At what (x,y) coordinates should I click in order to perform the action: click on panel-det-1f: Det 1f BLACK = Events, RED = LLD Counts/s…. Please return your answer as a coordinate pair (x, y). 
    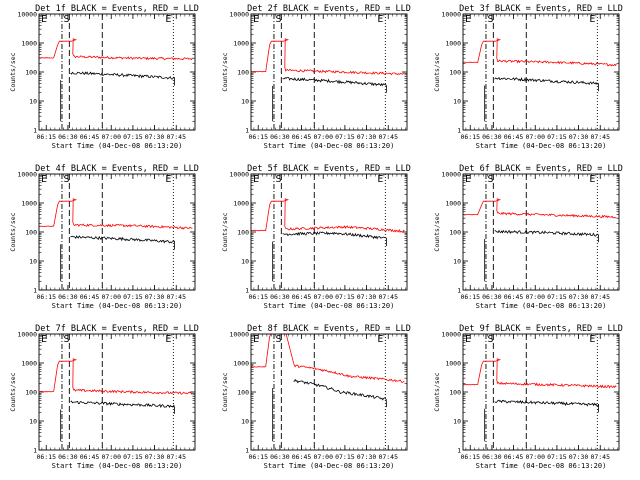
    Looking at the image, I should click on (104, 77).